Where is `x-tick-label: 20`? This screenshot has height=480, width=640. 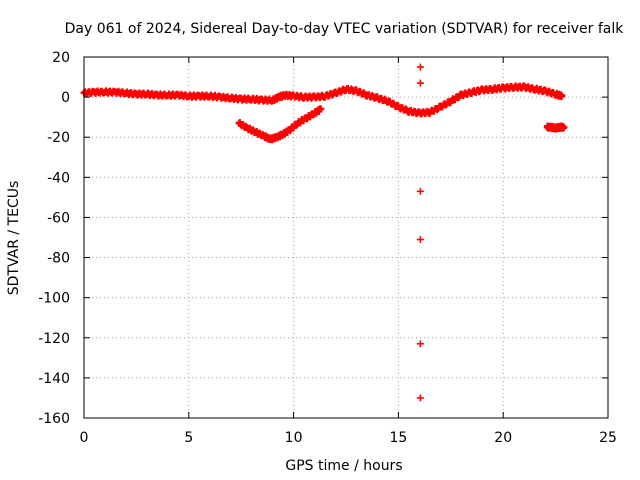
x-tick-label: 20 is located at coordinates (503, 438).